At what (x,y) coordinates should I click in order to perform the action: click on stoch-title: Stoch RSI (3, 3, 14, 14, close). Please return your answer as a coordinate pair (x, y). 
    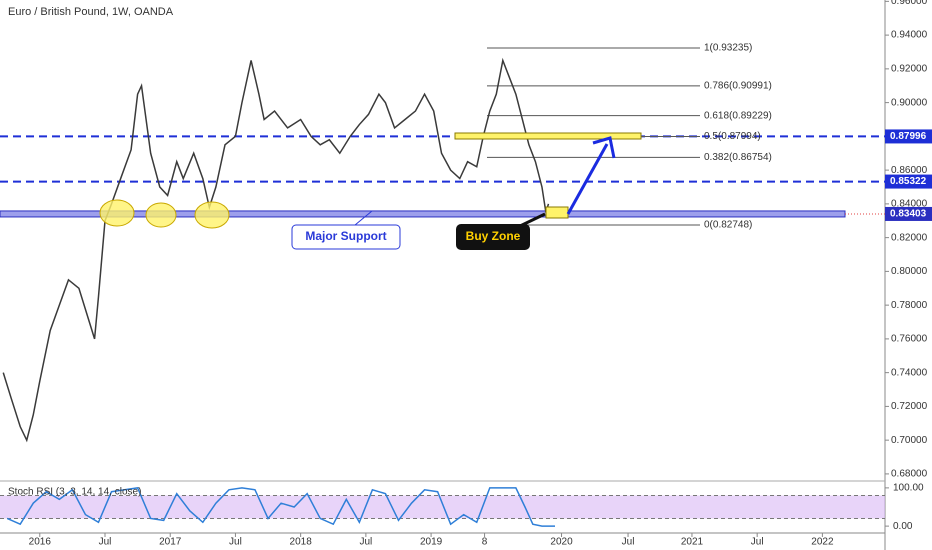
    Looking at the image, I should click on (74, 492).